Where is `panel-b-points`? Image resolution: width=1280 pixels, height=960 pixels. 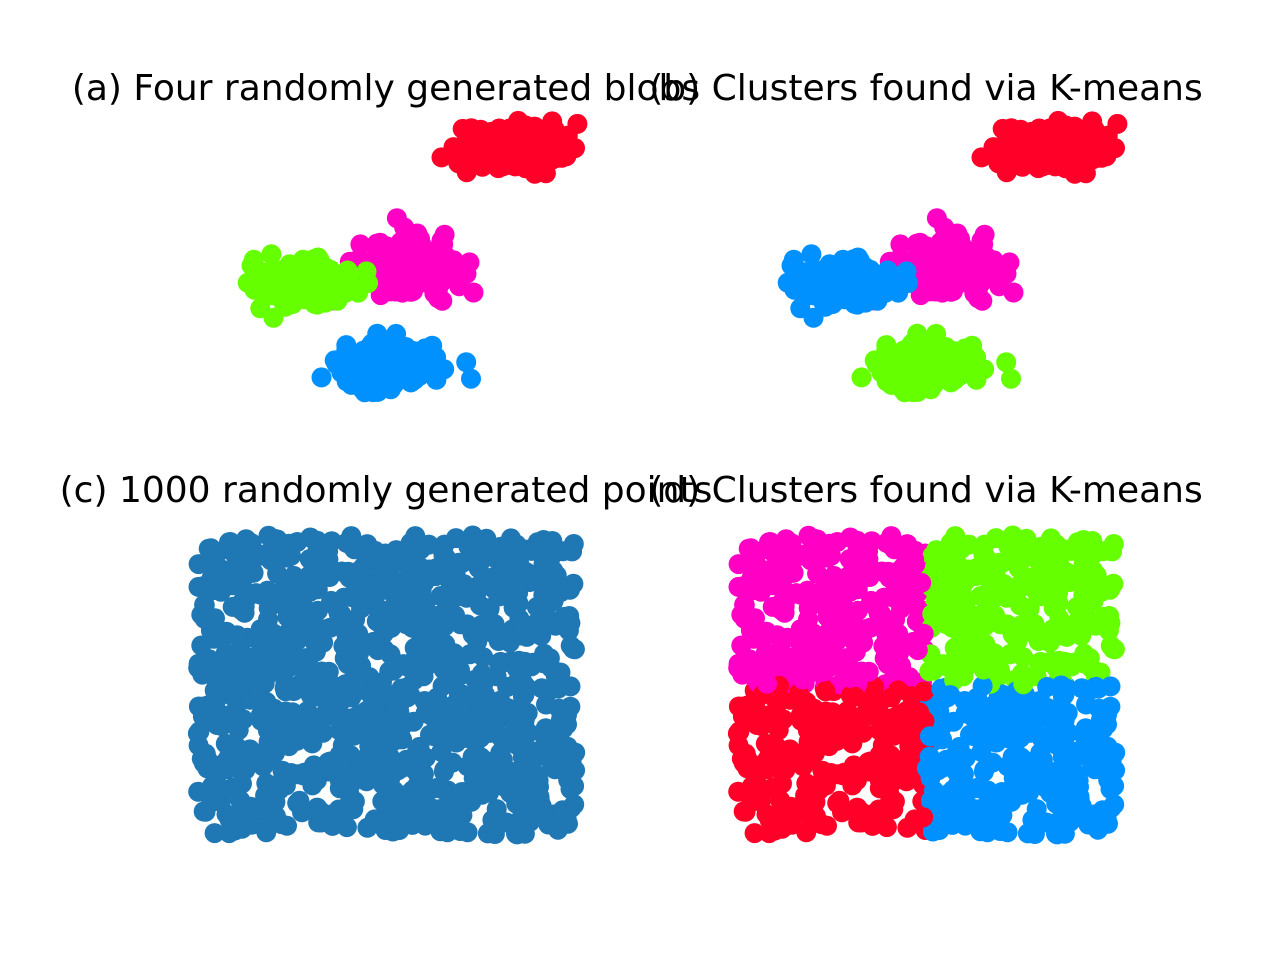 panel-b-points is located at coordinates (952, 256).